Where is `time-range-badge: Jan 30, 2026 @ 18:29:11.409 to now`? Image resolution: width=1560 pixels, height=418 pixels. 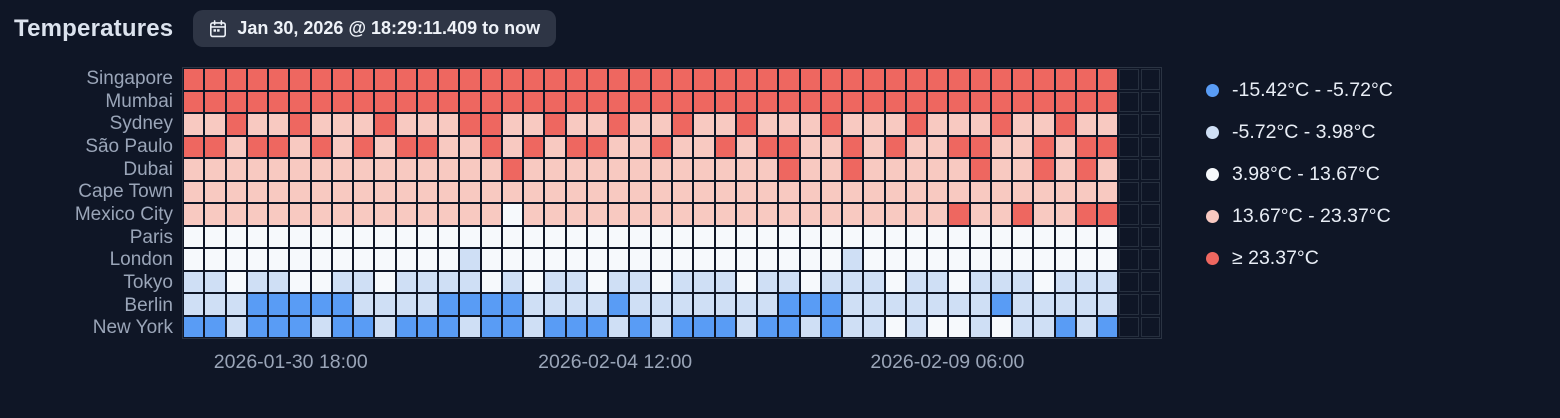
time-range-badge: Jan 30, 2026 @ 18:29:11.409 to now is located at coordinates (375, 28).